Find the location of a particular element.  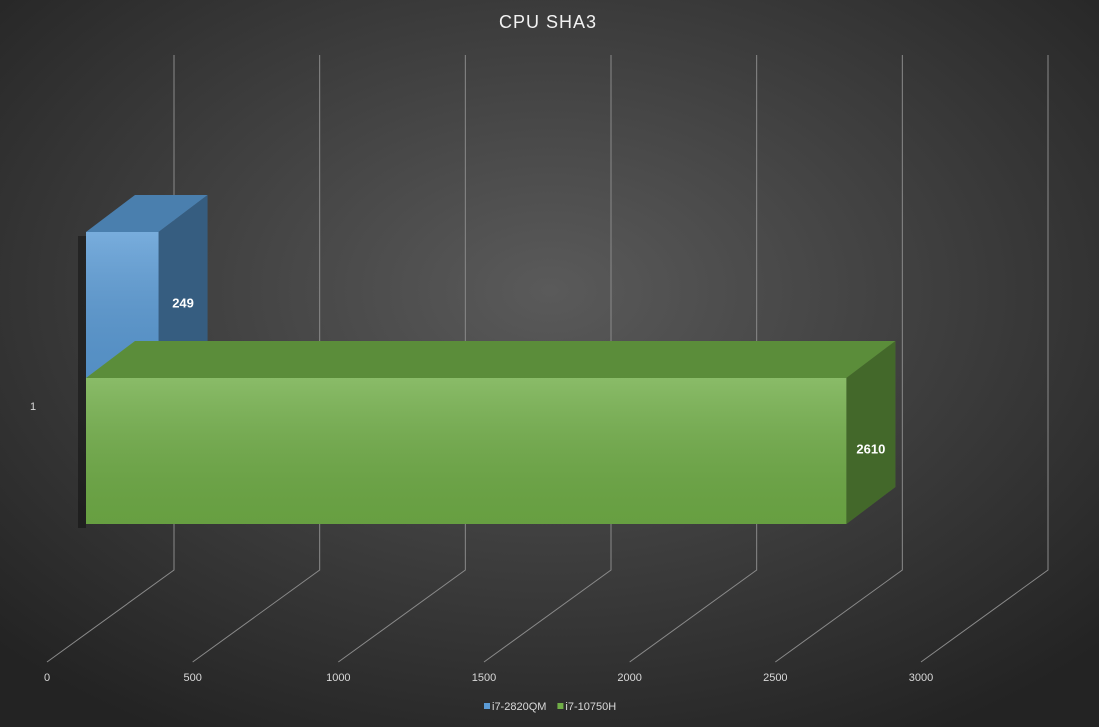

x-tick-label: 3000 is located at coordinates (921, 678).